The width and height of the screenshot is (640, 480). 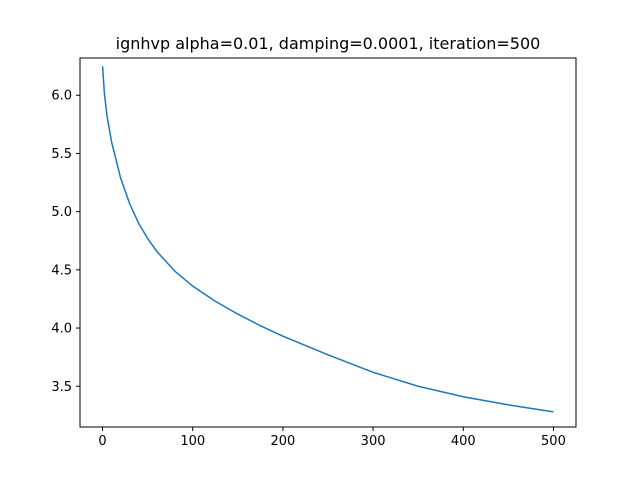 I want to click on x-tick-label: 0, so click(x=102, y=441).